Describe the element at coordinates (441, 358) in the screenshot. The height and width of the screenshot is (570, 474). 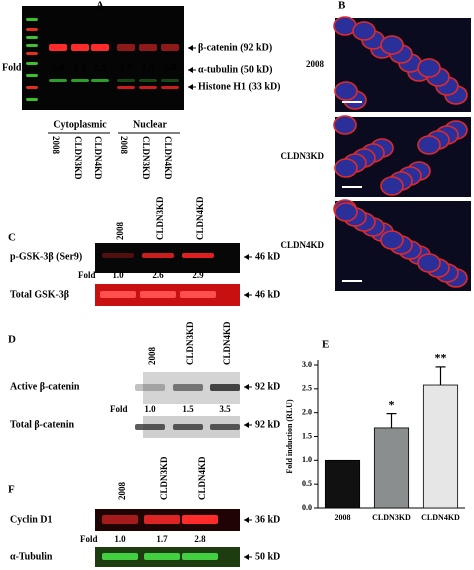
I see `significance: **` at that location.